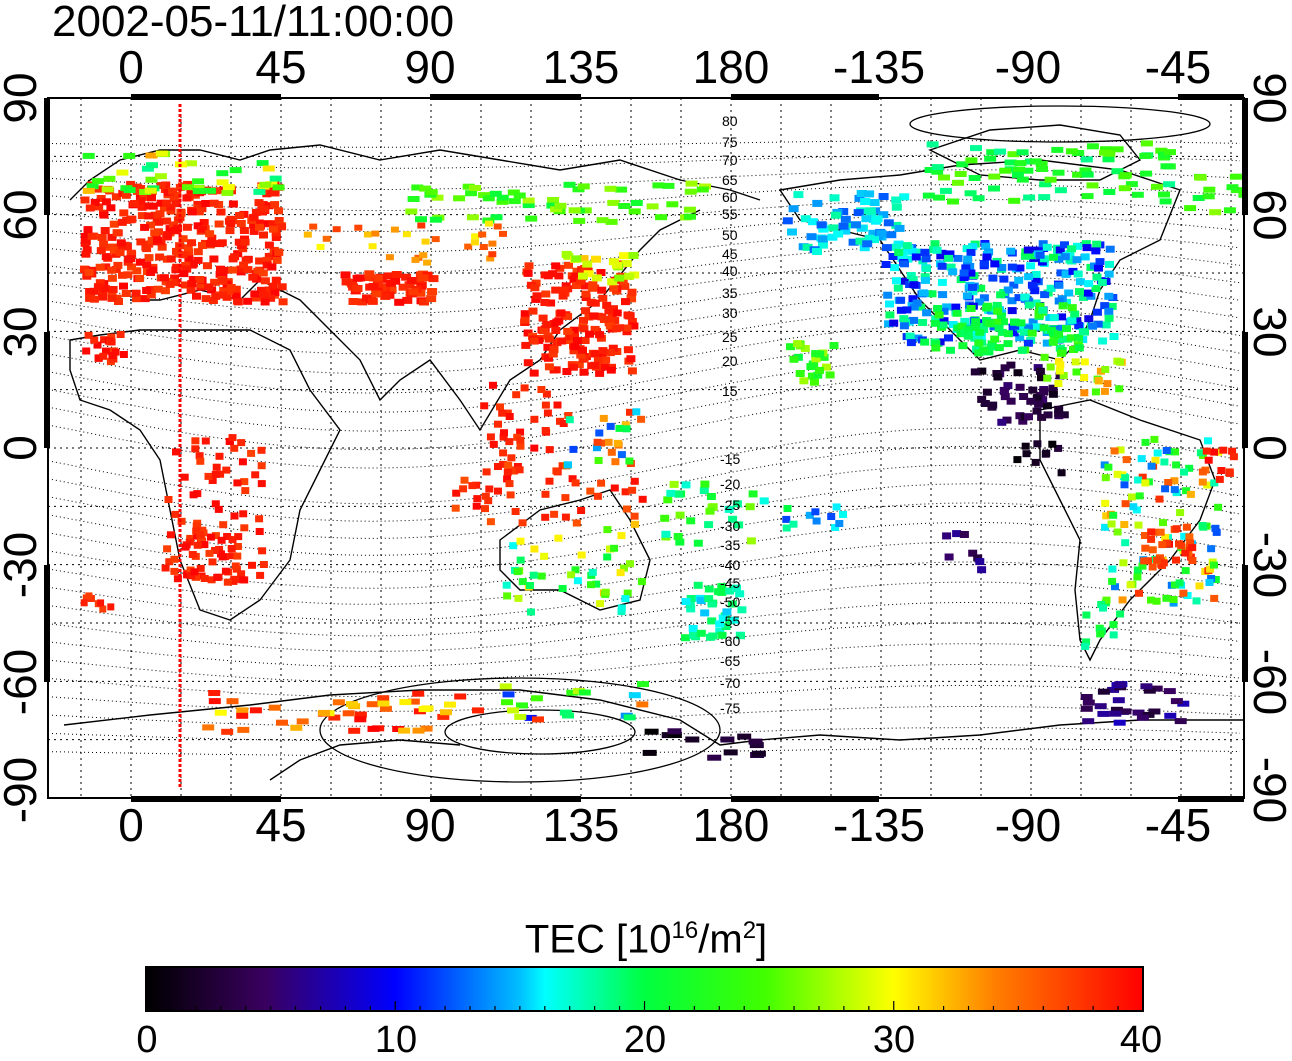  What do you see at coordinates (644, 645) in the screenshot?
I see `contour-line` at bounding box center [644, 645].